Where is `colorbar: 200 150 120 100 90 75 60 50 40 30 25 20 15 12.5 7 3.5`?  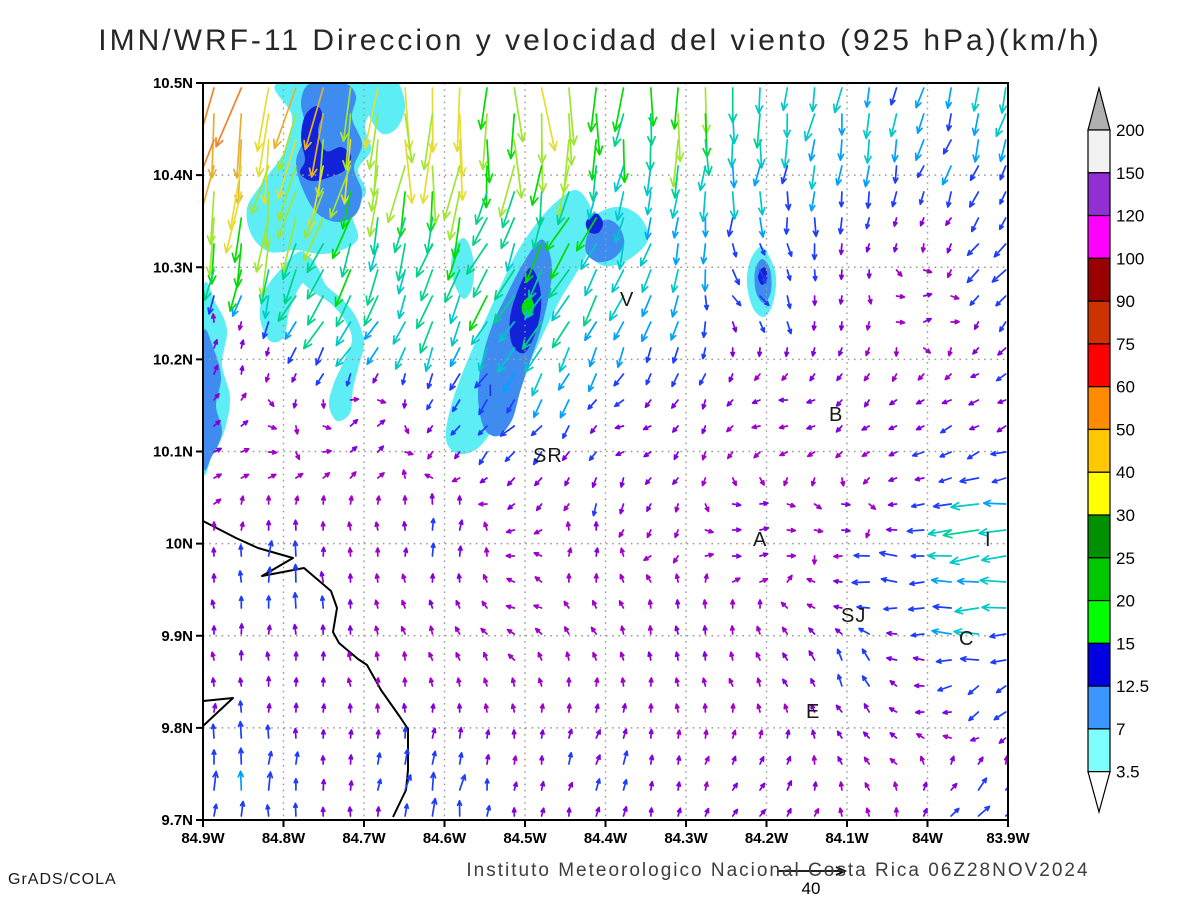
colorbar: 200 150 120 100 90 75 60 50 40 30 25 20 15 12.5 7 3.5 is located at coordinates (1118, 450).